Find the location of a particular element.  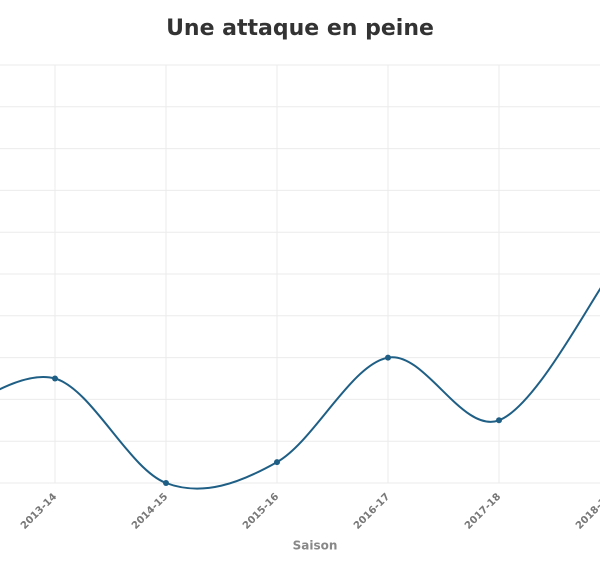

x-tick-label: 2013-14 is located at coordinates (39, 511).